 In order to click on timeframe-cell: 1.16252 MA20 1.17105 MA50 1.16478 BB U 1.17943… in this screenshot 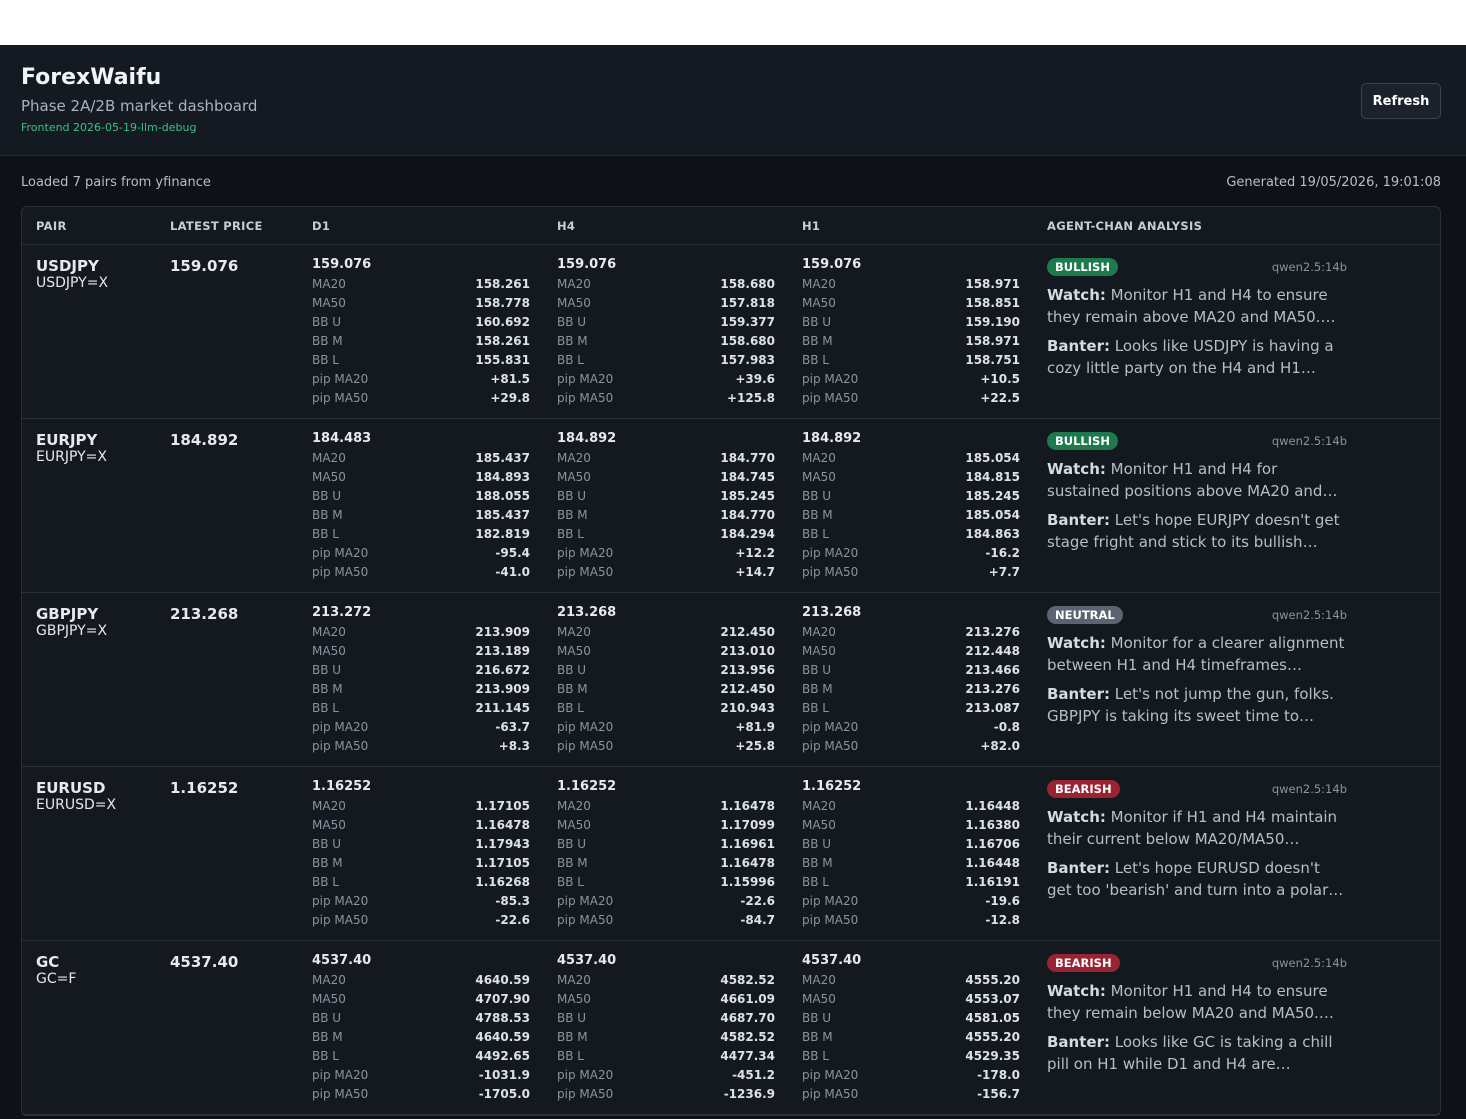, I will do `click(421, 853)`.